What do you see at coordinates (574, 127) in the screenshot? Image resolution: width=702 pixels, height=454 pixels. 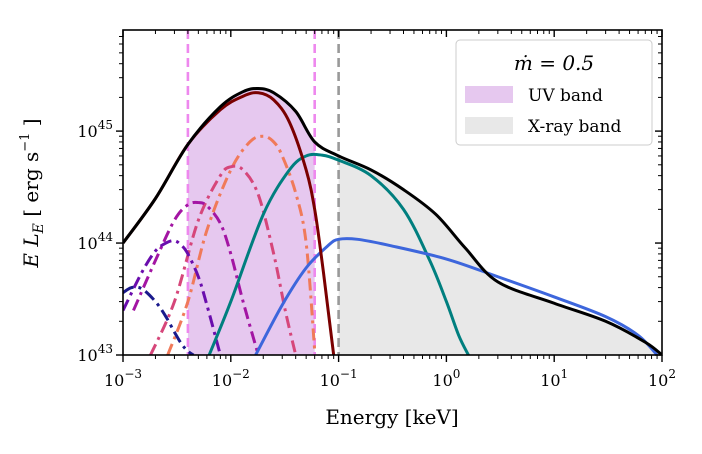 I see `legend-label-xray: X-ray band` at bounding box center [574, 127].